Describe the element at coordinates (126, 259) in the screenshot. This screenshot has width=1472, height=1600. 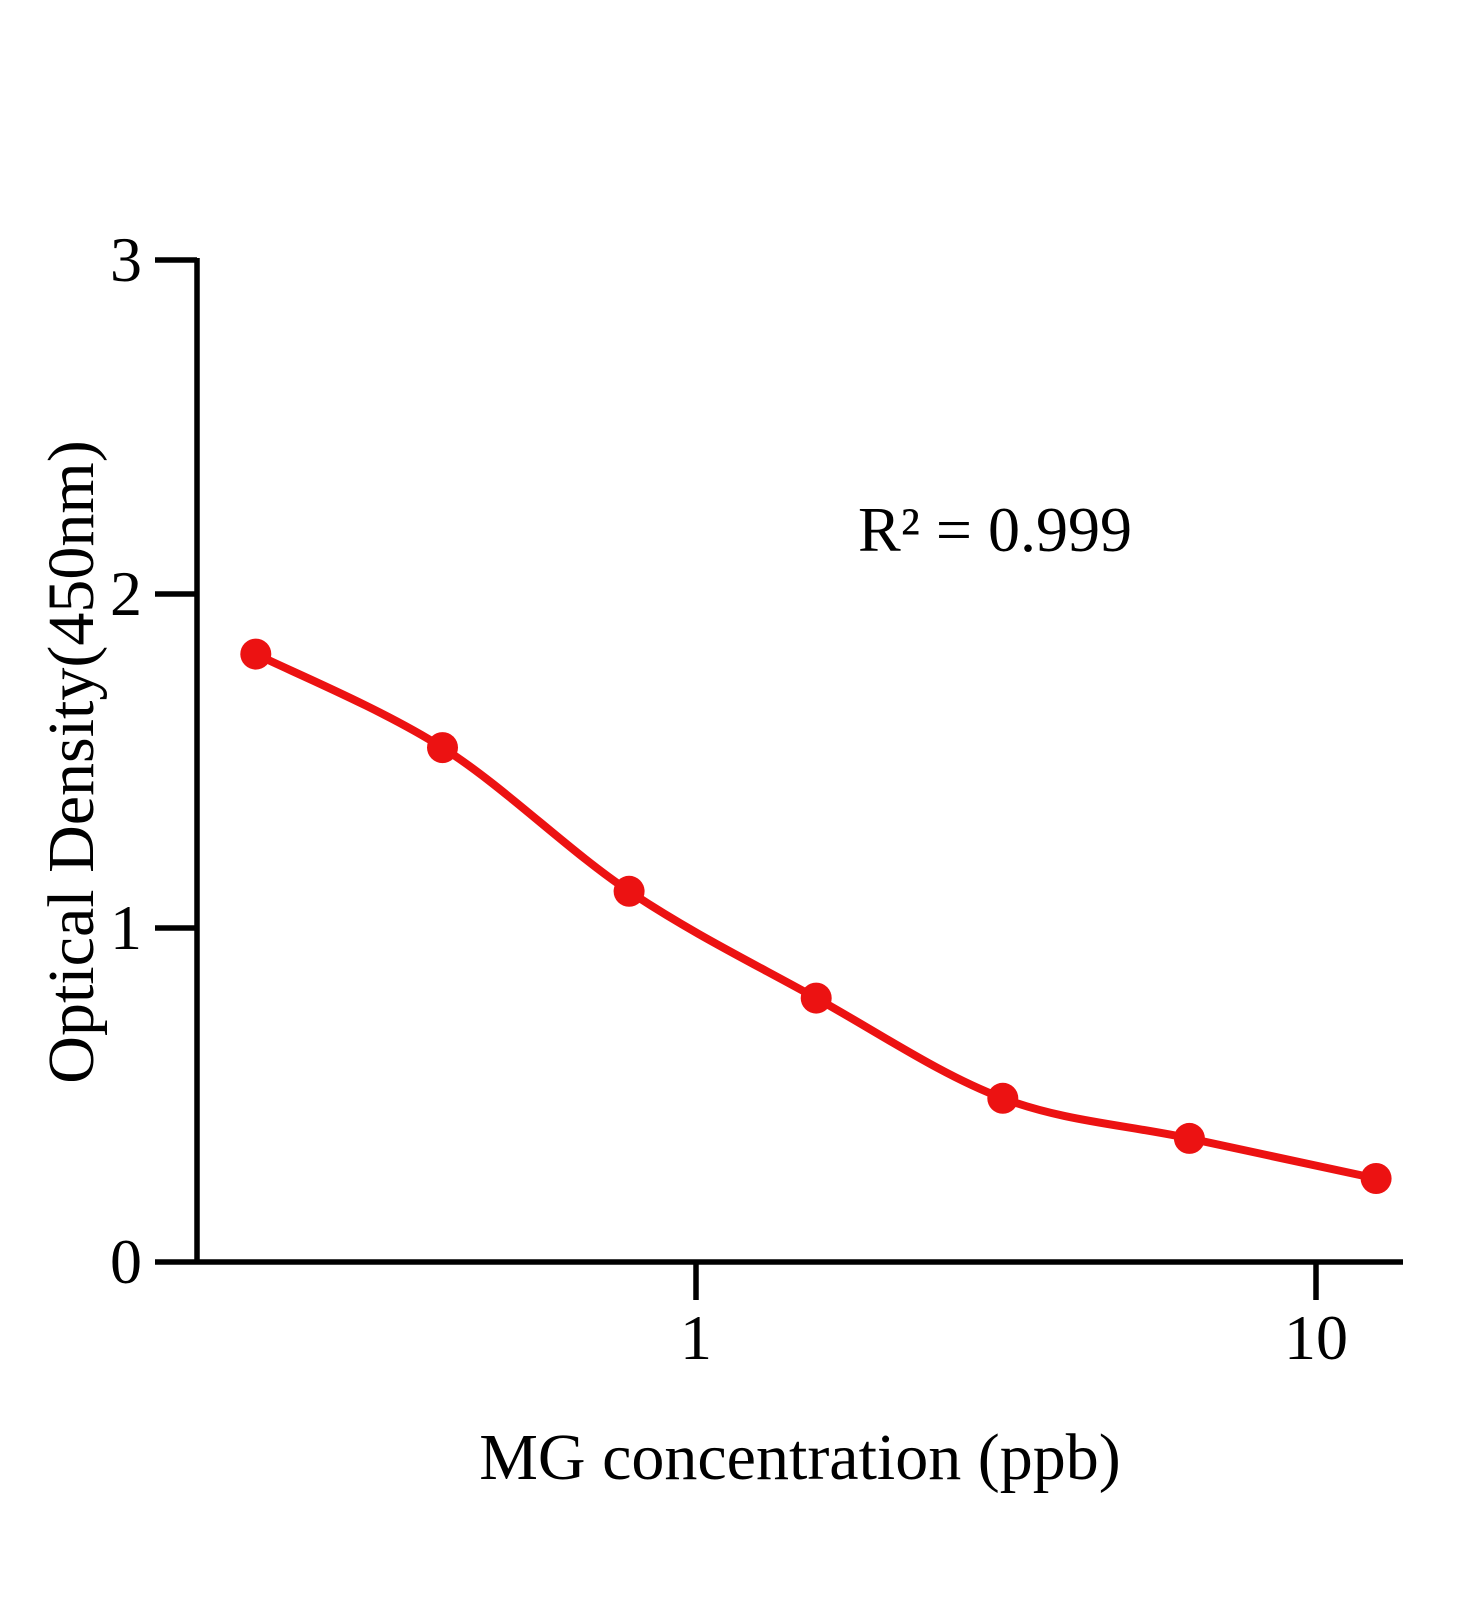
I see `y-tick-label-3: 3` at that location.